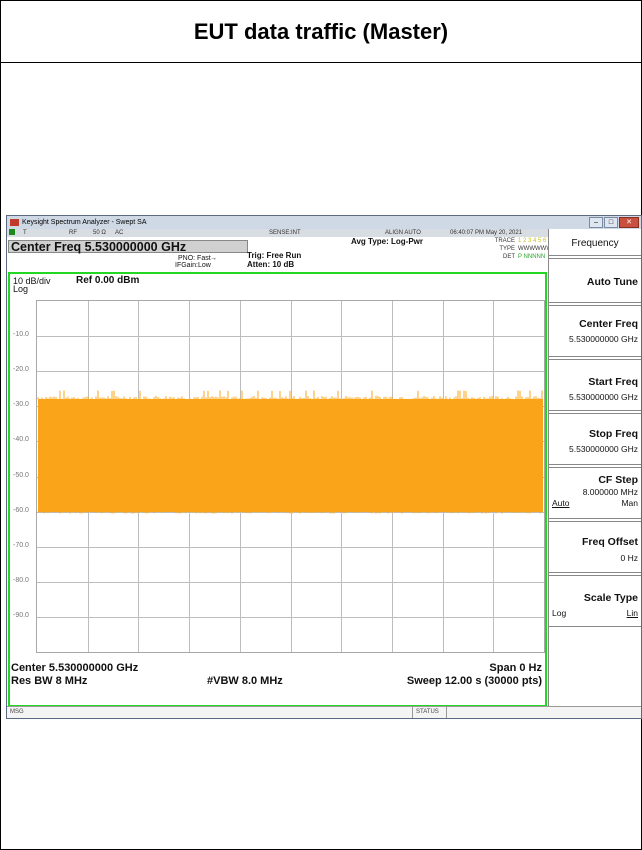  What do you see at coordinates (17, 712) in the screenshot?
I see `msg-label: MSG` at bounding box center [17, 712].